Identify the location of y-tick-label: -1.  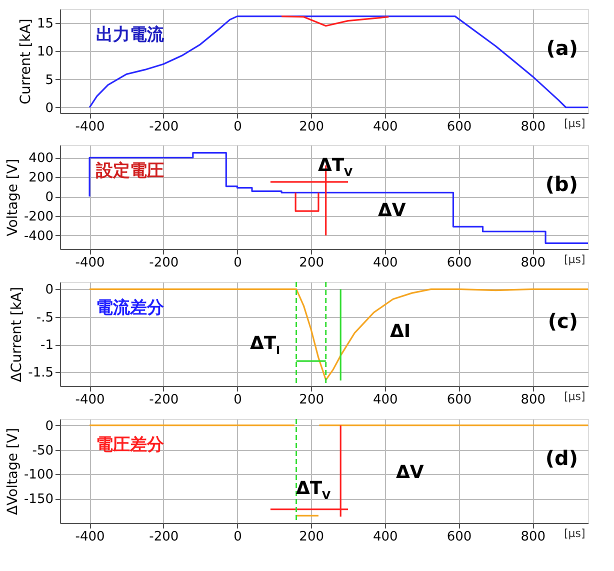
(47, 346).